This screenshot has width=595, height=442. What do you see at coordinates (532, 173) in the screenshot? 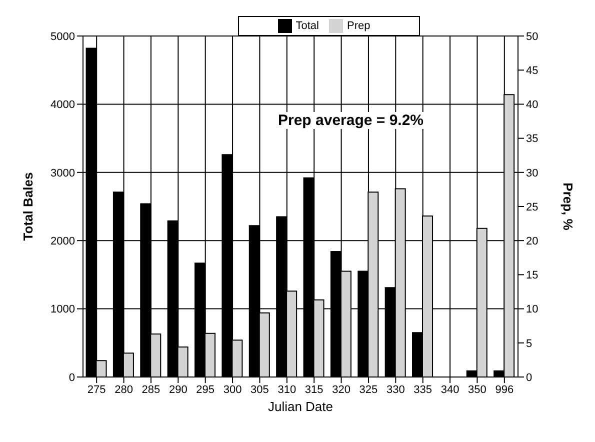
I see `y2-tick-label: 30` at bounding box center [532, 173].